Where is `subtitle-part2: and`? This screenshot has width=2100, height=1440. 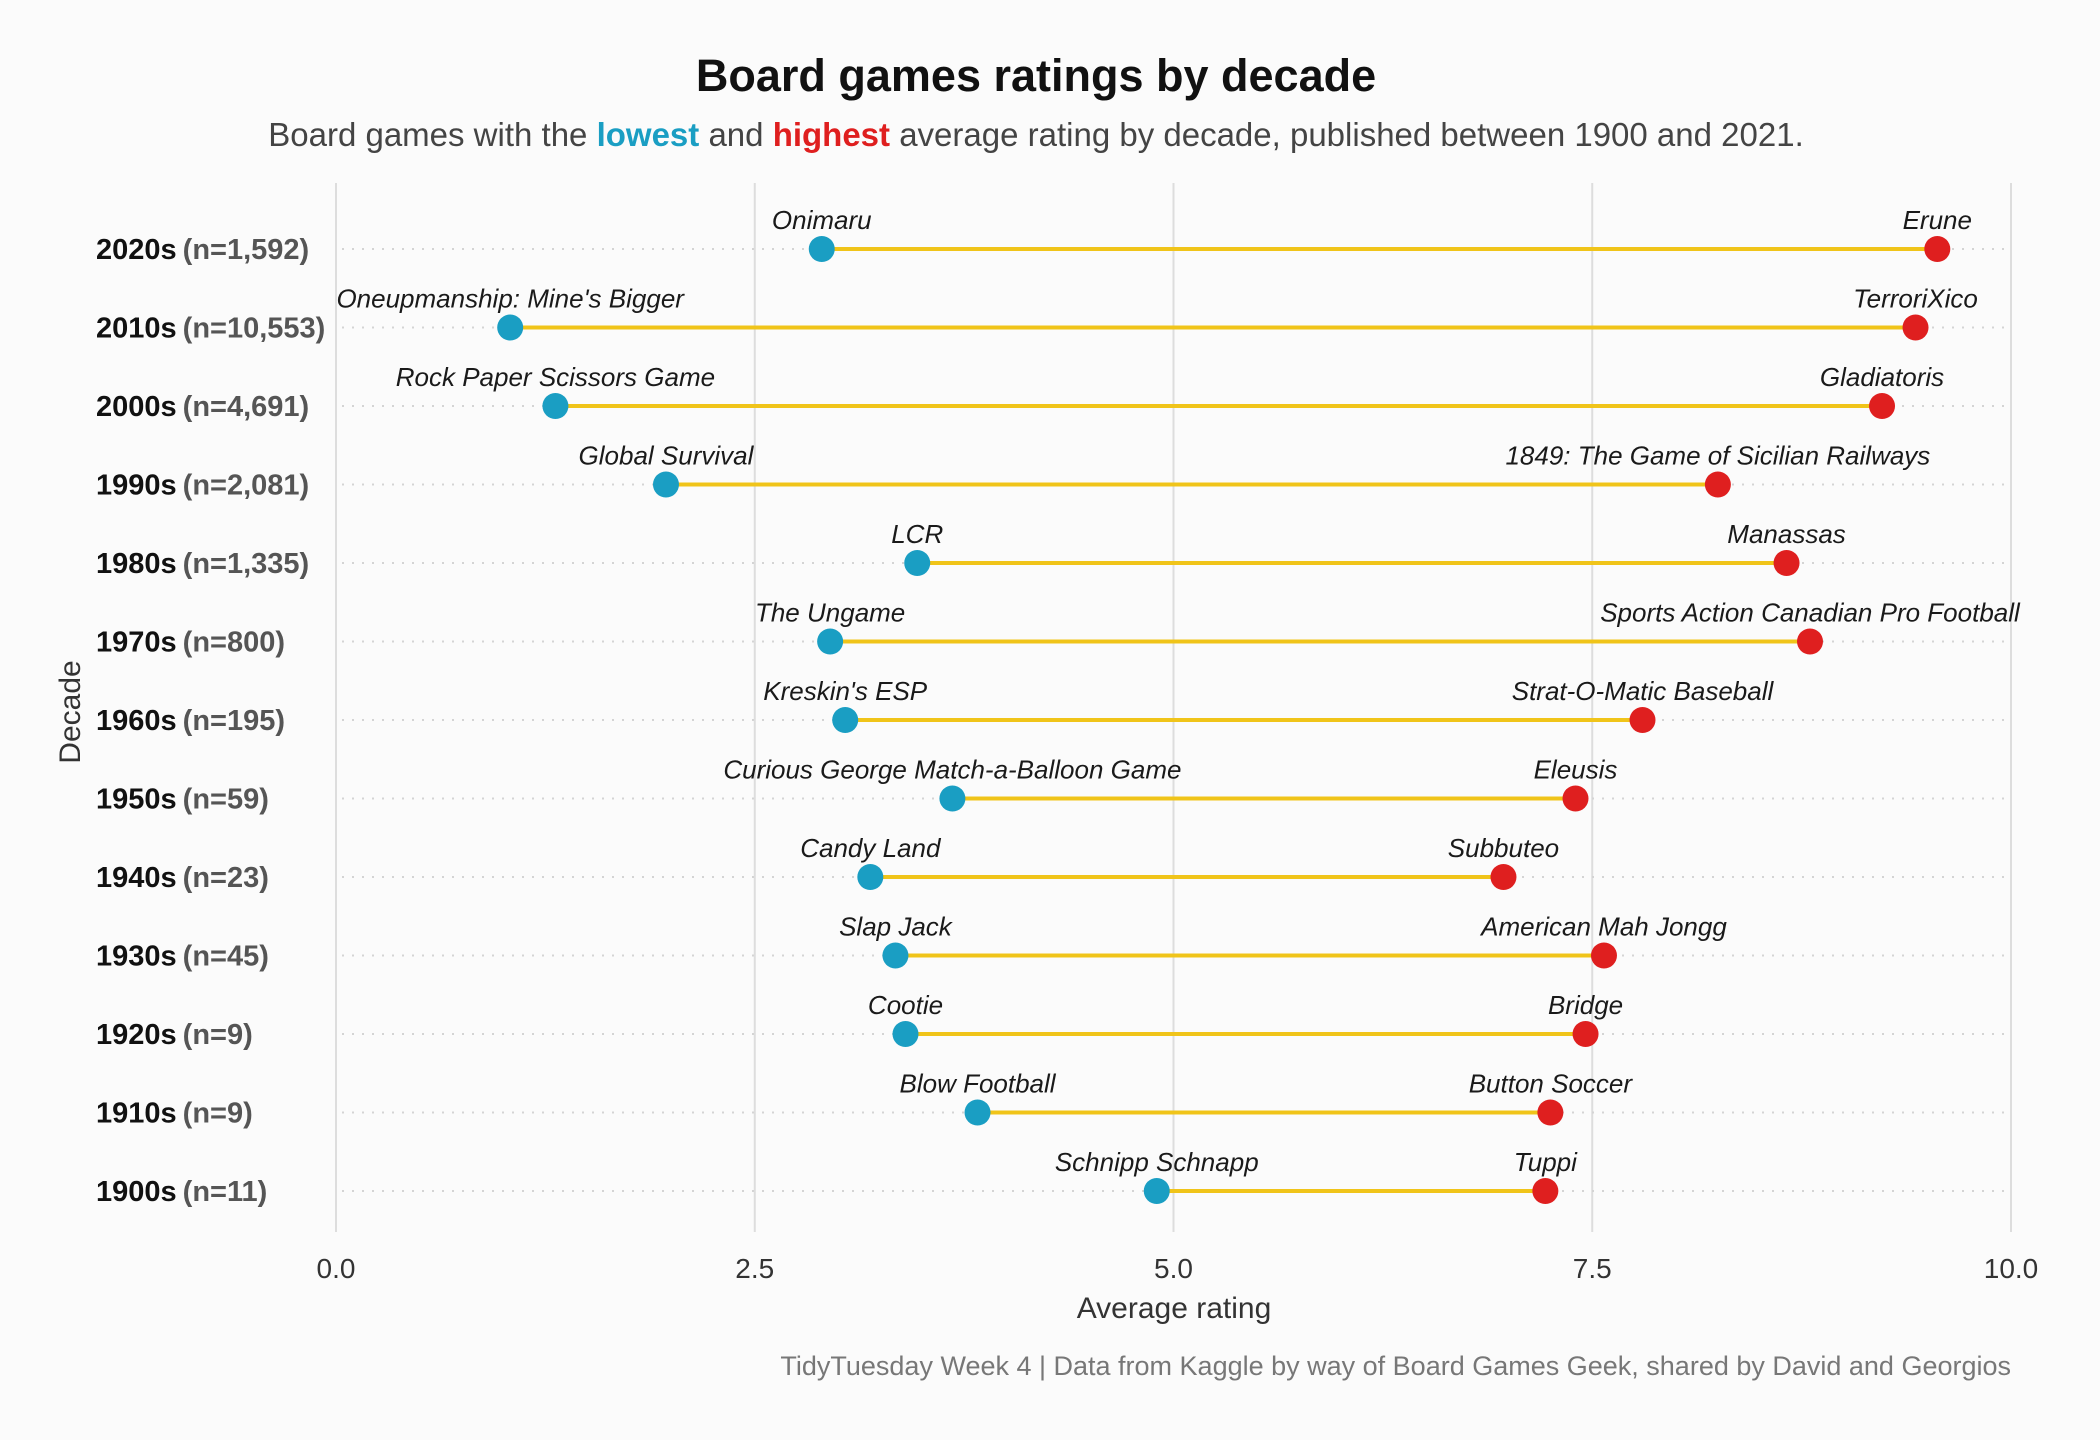 subtitle-part2: and is located at coordinates (740, 134).